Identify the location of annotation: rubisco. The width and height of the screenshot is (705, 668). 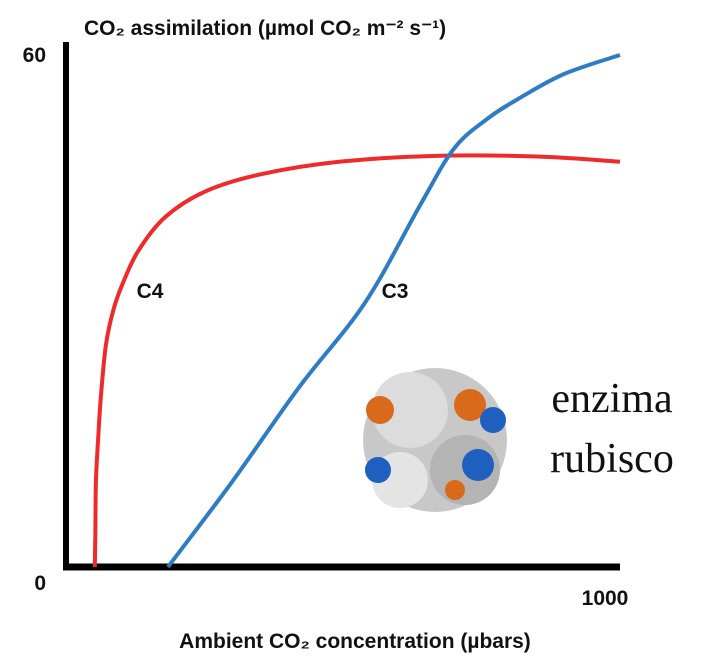
(612, 459).